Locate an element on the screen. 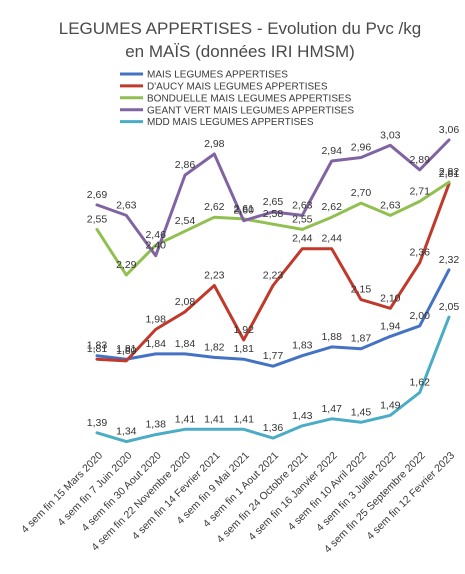 This screenshot has width=465, height=574. series-line-mais-legumes-appertises is located at coordinates (273, 318).